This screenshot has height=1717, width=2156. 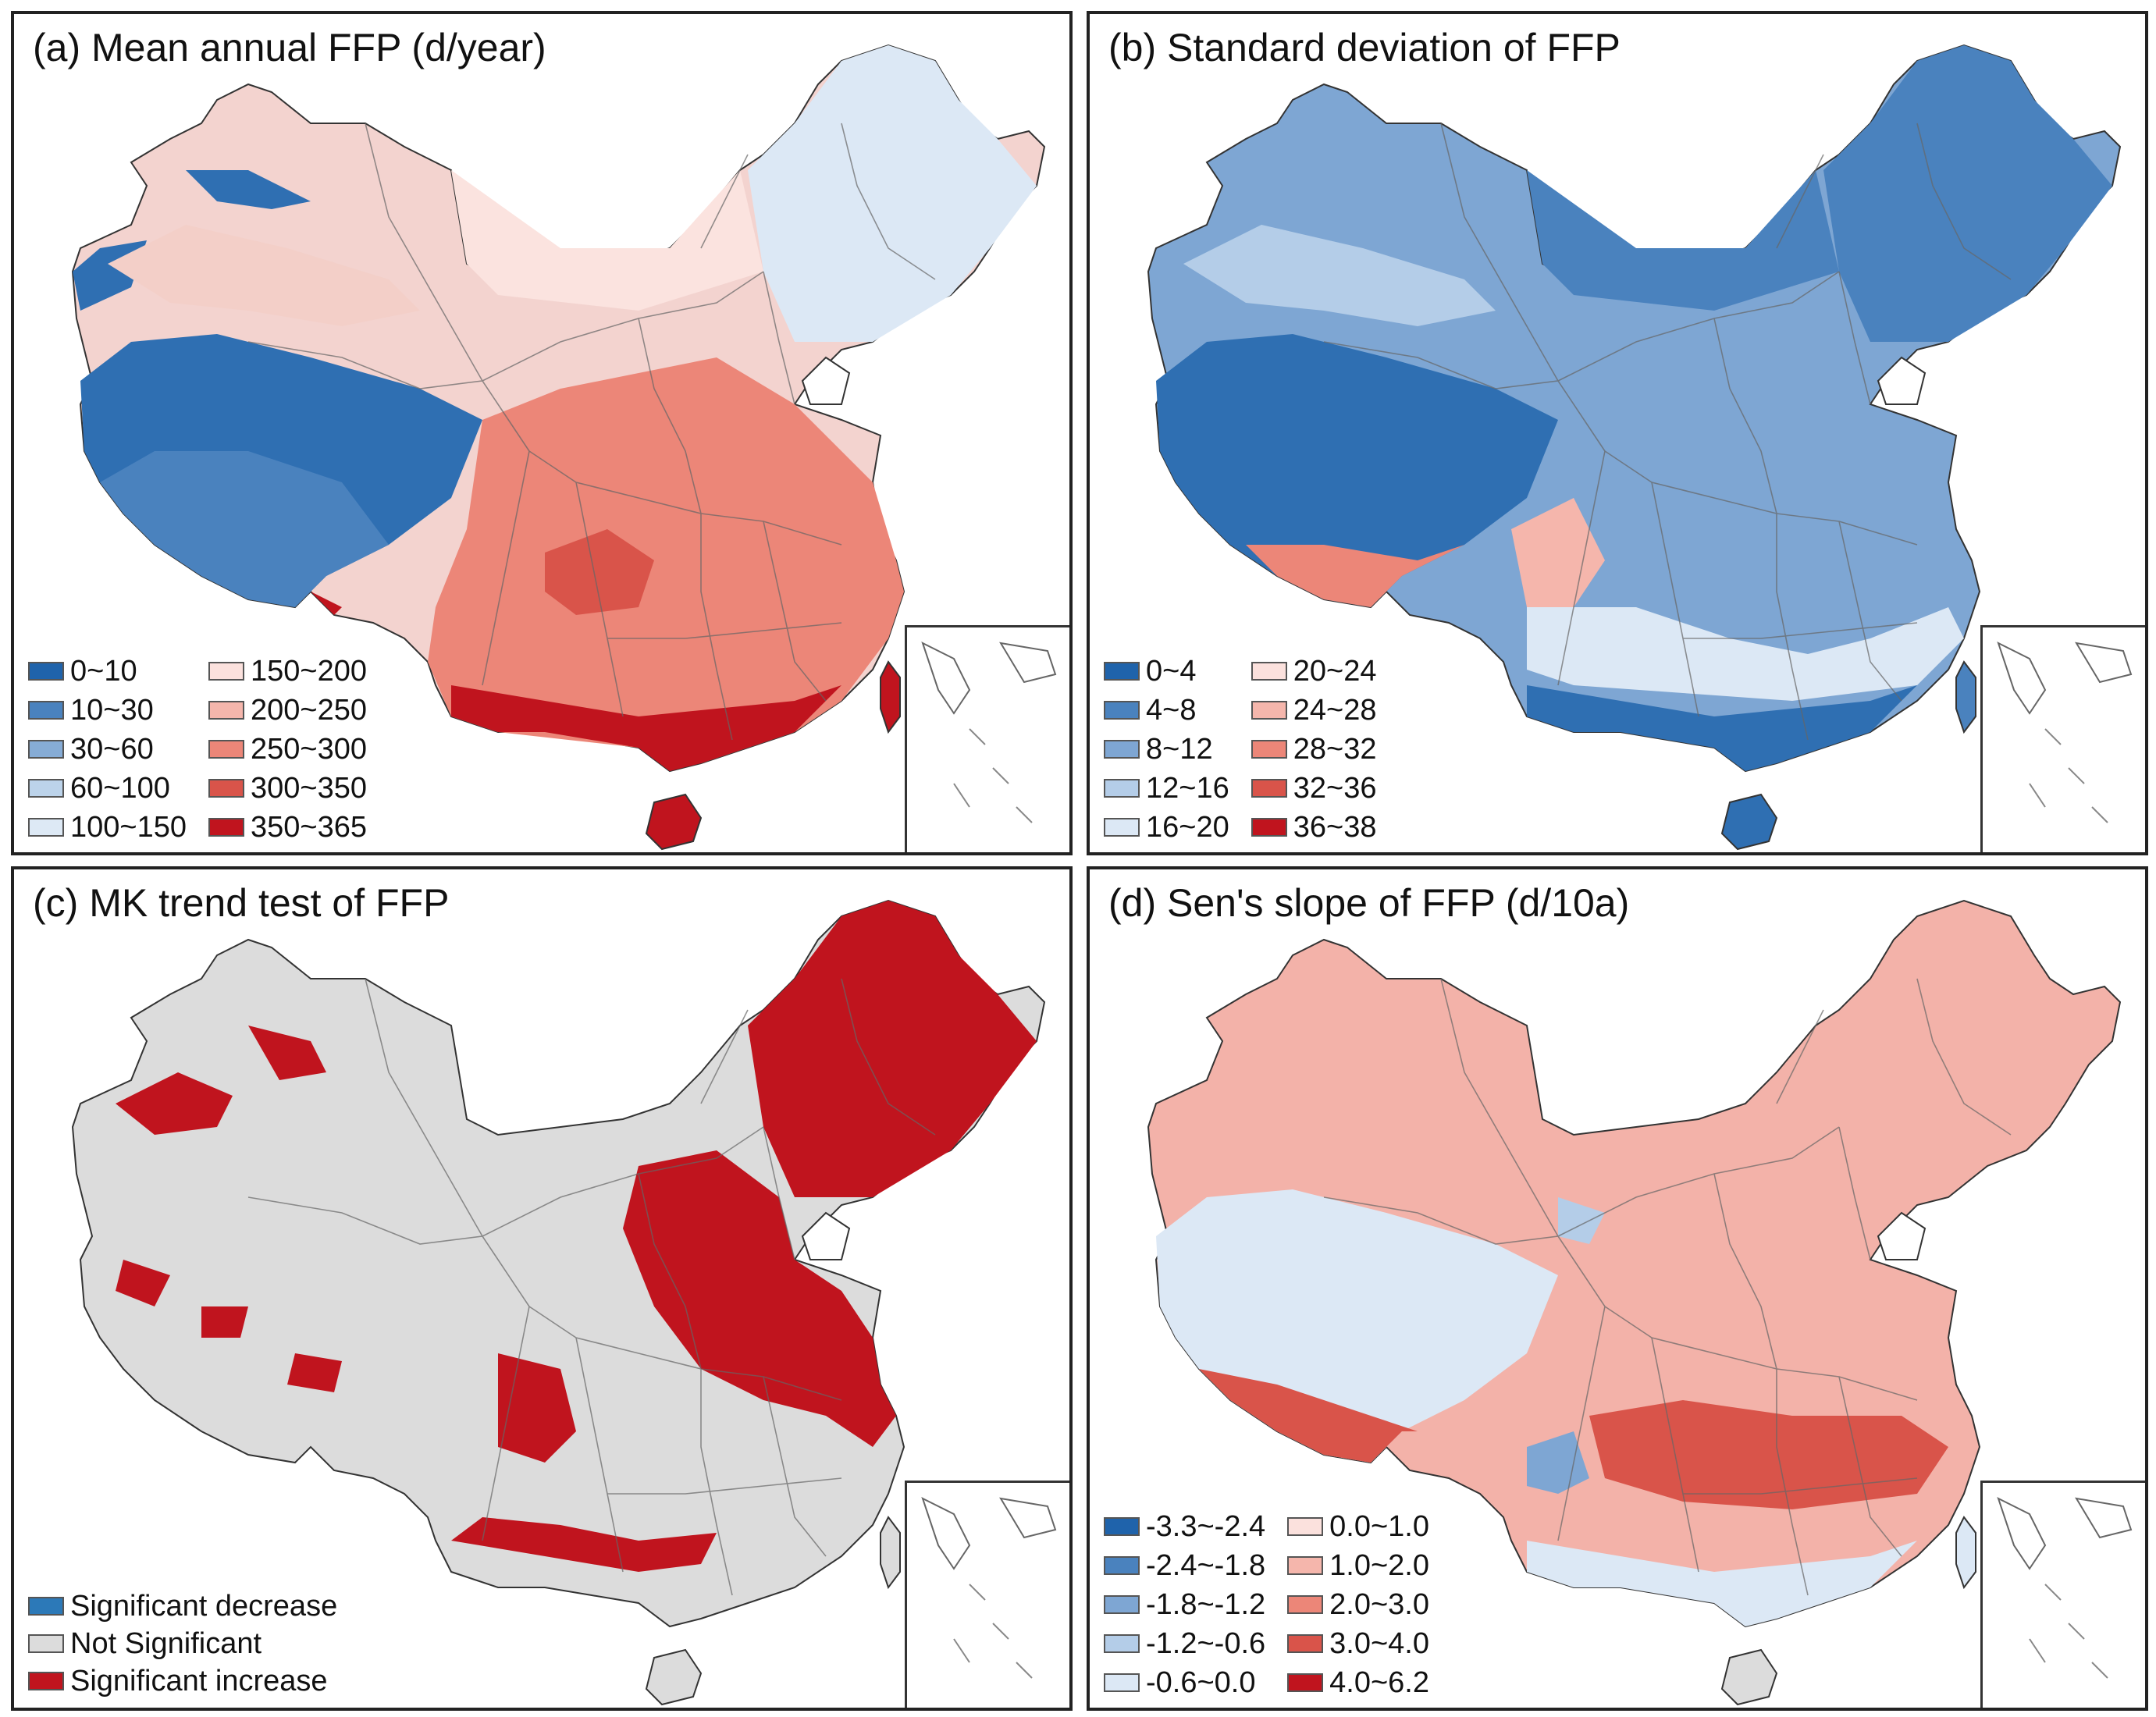 What do you see at coordinates (309, 671) in the screenshot?
I see `legend-label: 150~200` at bounding box center [309, 671].